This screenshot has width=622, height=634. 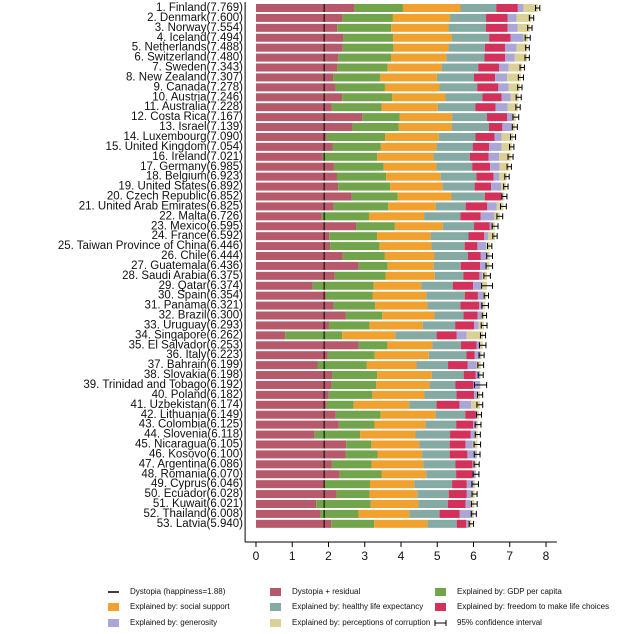 What do you see at coordinates (401, 556) in the screenshot?
I see `x-tick-label: 4` at bounding box center [401, 556].